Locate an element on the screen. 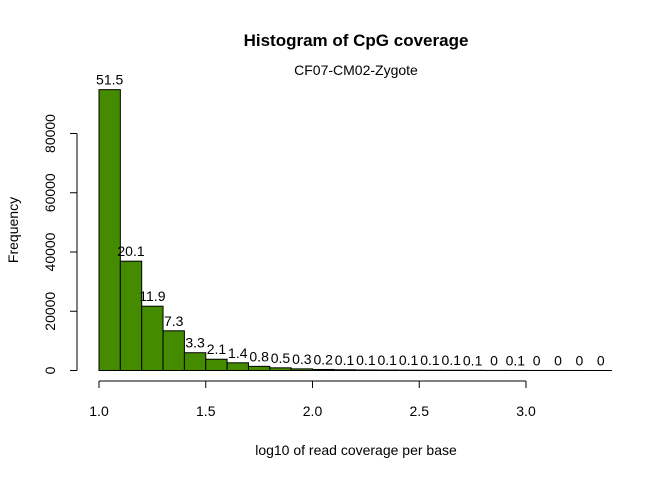 The width and height of the screenshot is (672, 480). chart-title: Histogram of CpG coverage is located at coordinates (356, 40).